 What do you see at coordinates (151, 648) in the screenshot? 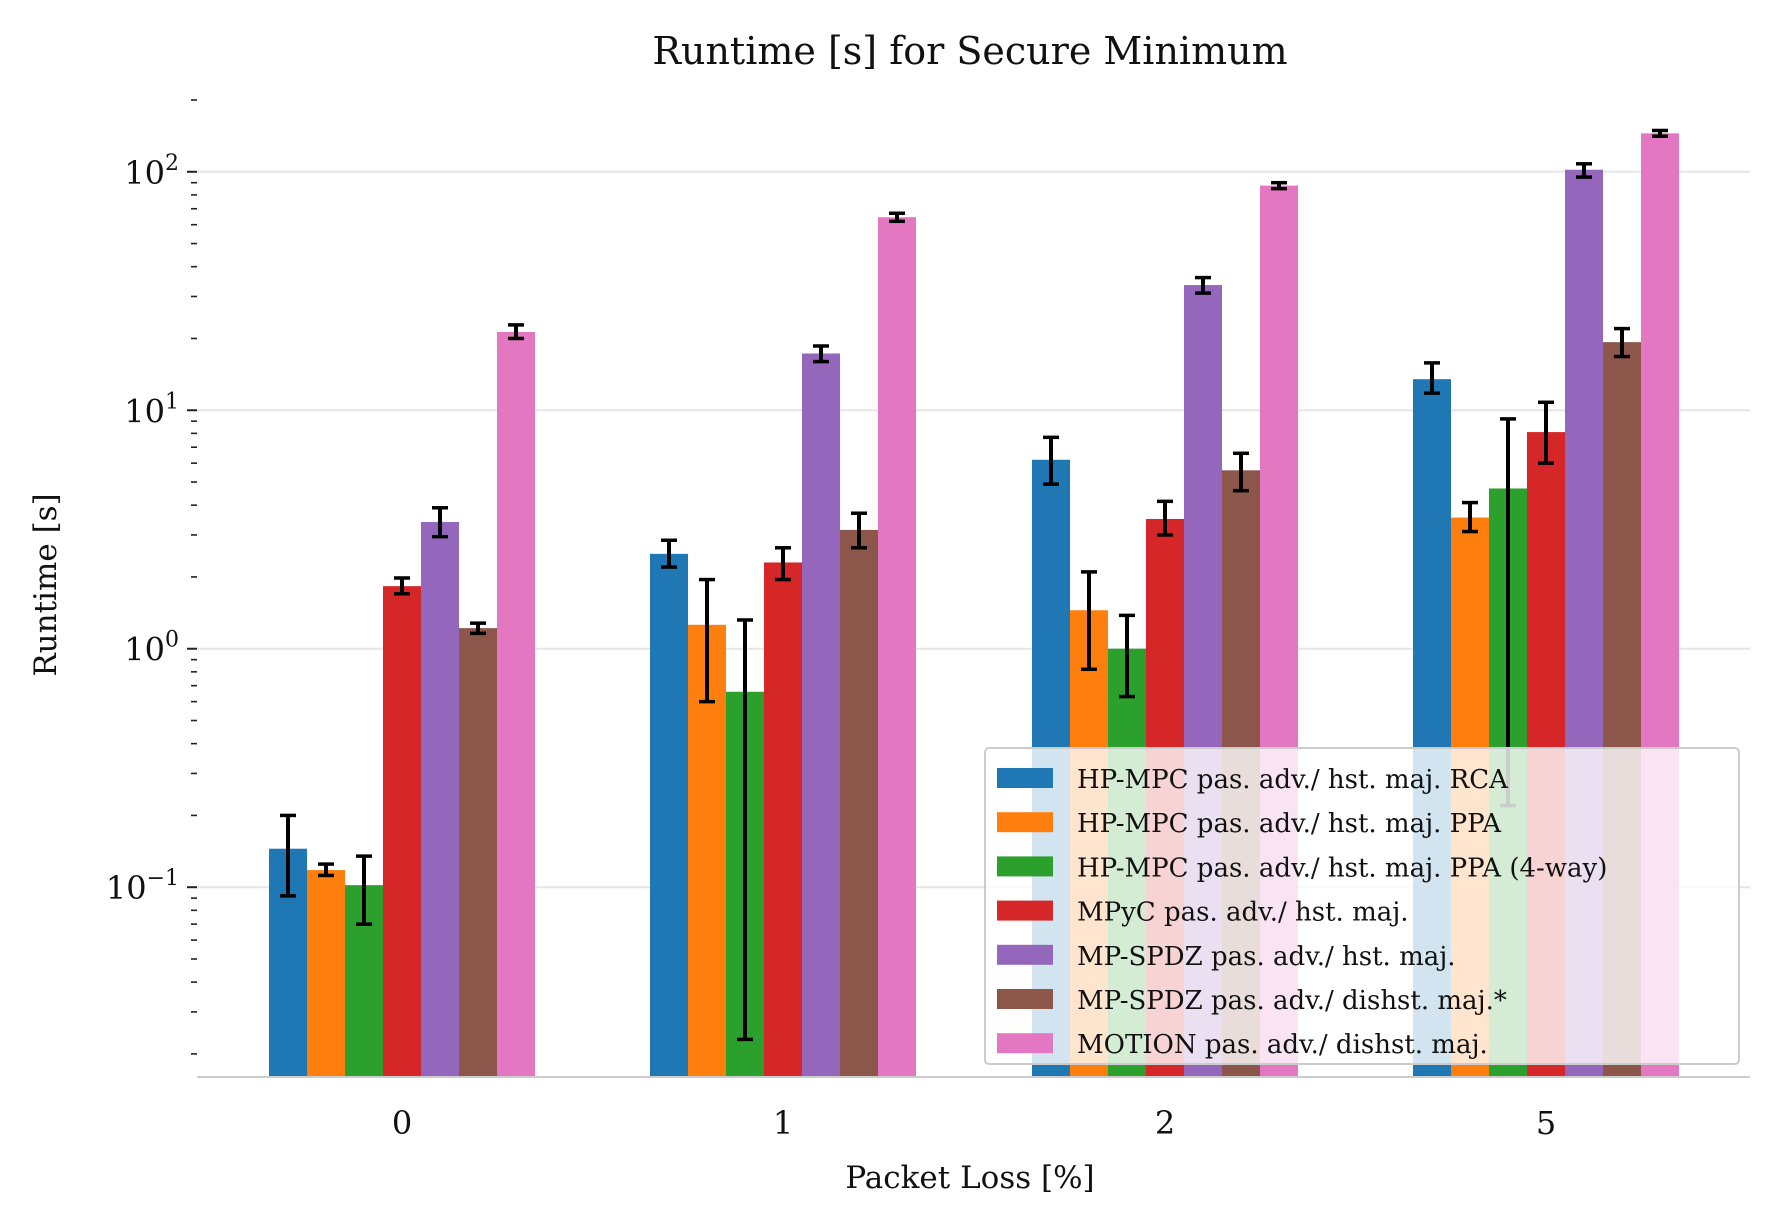
I see `y-tick-label: 10⁰` at bounding box center [151, 648].